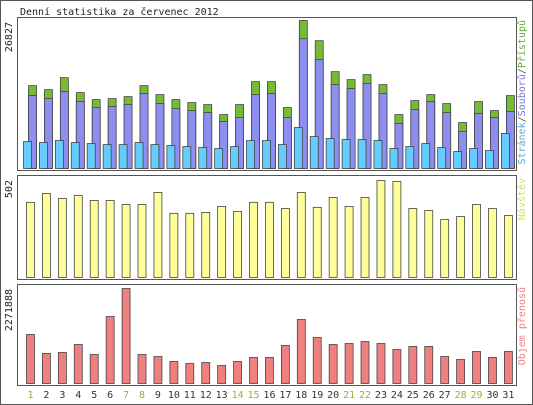 This screenshot has width=533, height=405. Describe the element at coordinates (522, 143) in the screenshot. I see `legend-entry: Stránek` at that location.